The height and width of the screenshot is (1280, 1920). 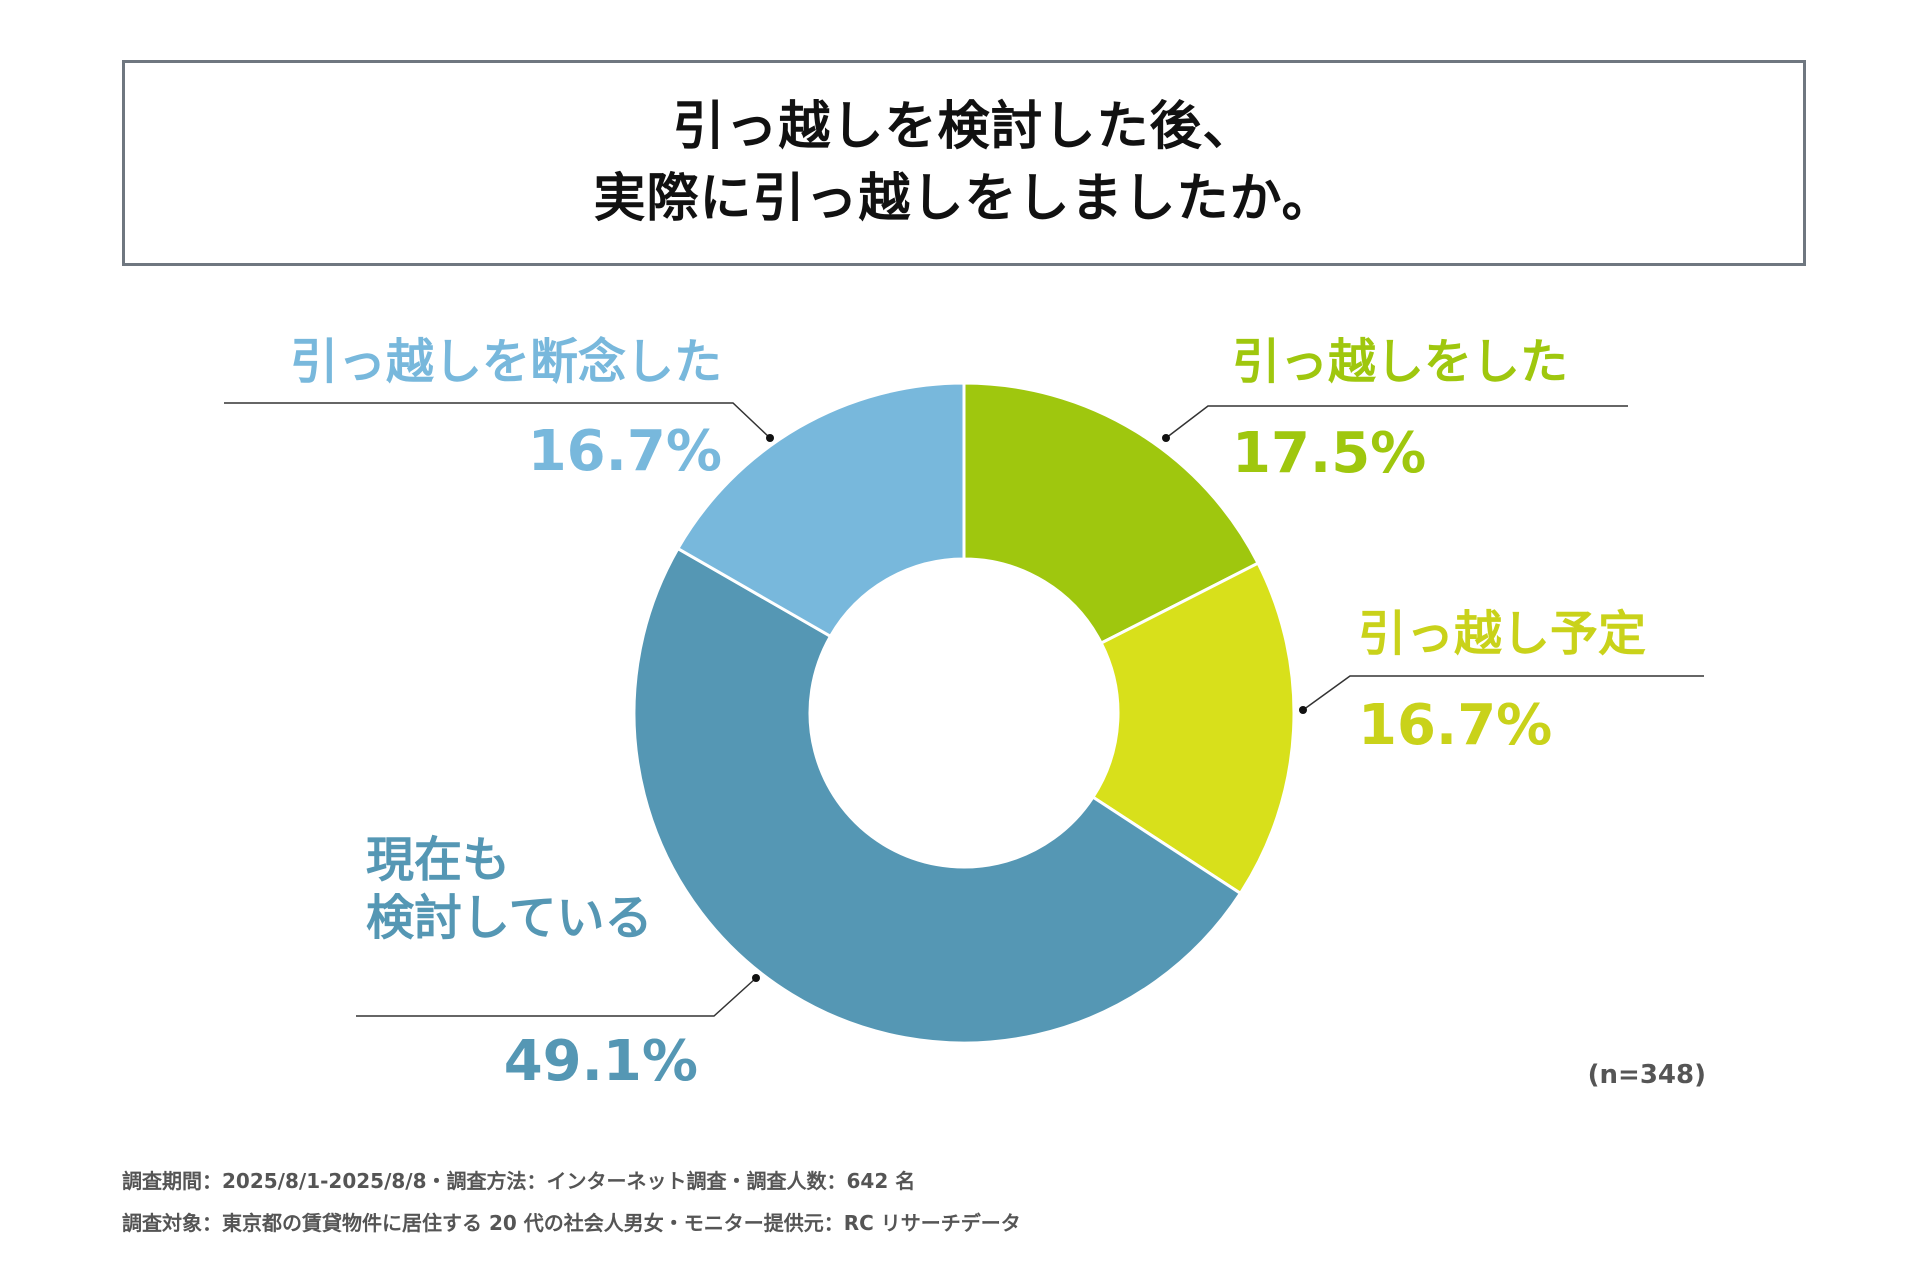 What do you see at coordinates (1502, 634) in the screenshot?
I see `slice-label-1: 引っ越し予定` at bounding box center [1502, 634].